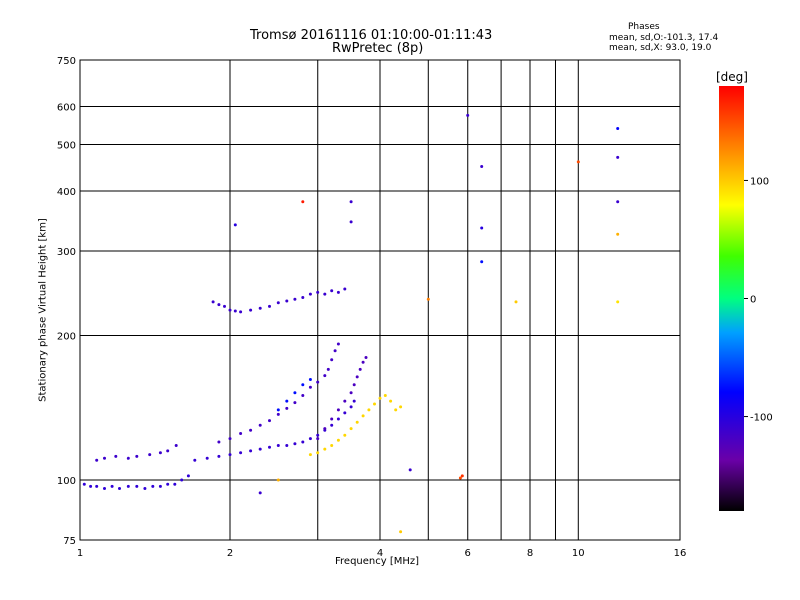 This screenshot has height=600, width=800. What do you see at coordinates (732, 77) in the screenshot?
I see `colorbar-label: [deg]` at bounding box center [732, 77].